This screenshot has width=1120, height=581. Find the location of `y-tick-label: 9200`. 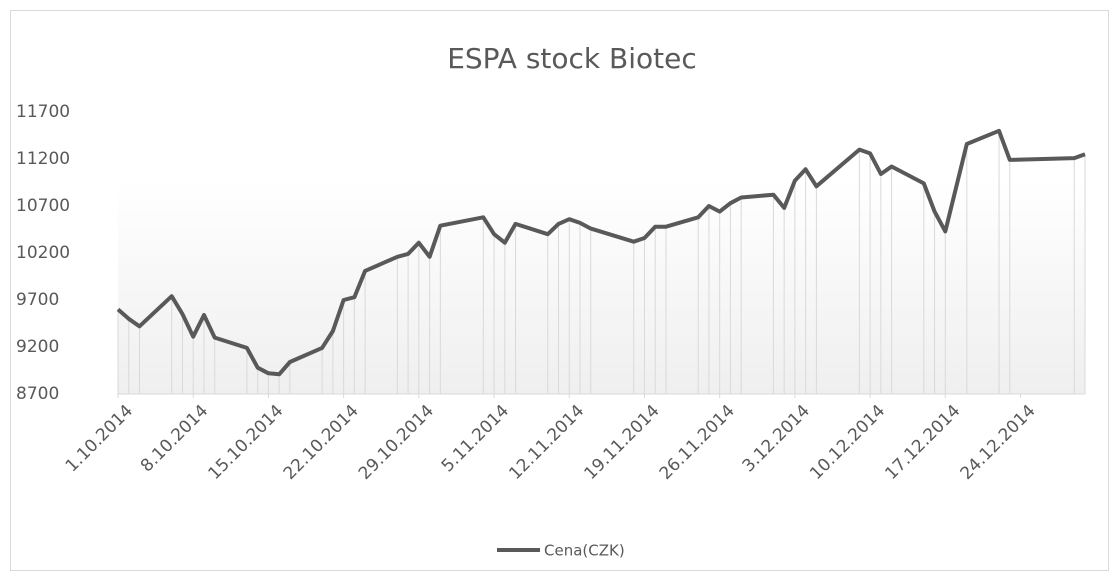

y-tick-label: 9200 is located at coordinates (37, 347).